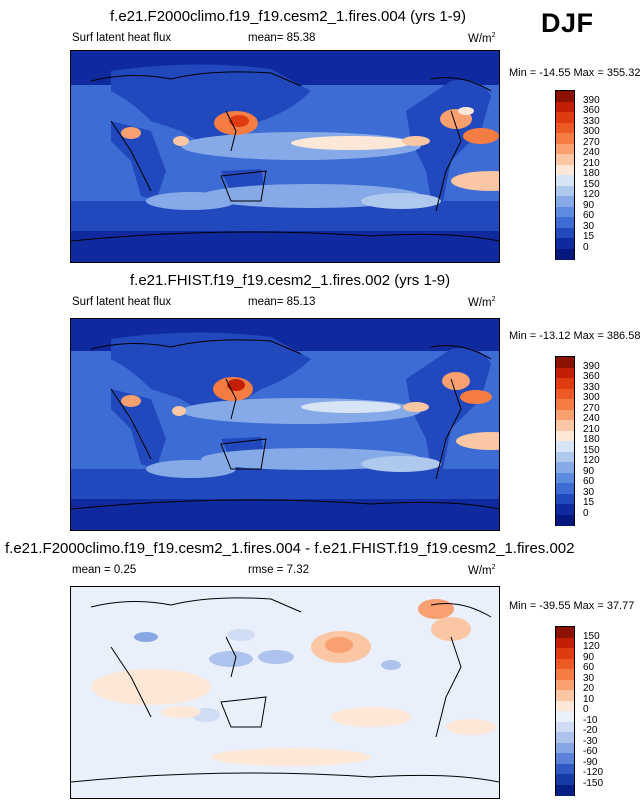  I want to click on panel-1-units: W/m2, so click(482, 38).